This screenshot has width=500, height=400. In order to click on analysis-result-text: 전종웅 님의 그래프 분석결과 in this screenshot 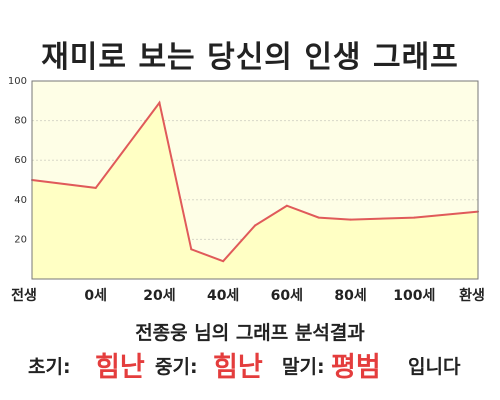, I will do `click(250, 333)`.